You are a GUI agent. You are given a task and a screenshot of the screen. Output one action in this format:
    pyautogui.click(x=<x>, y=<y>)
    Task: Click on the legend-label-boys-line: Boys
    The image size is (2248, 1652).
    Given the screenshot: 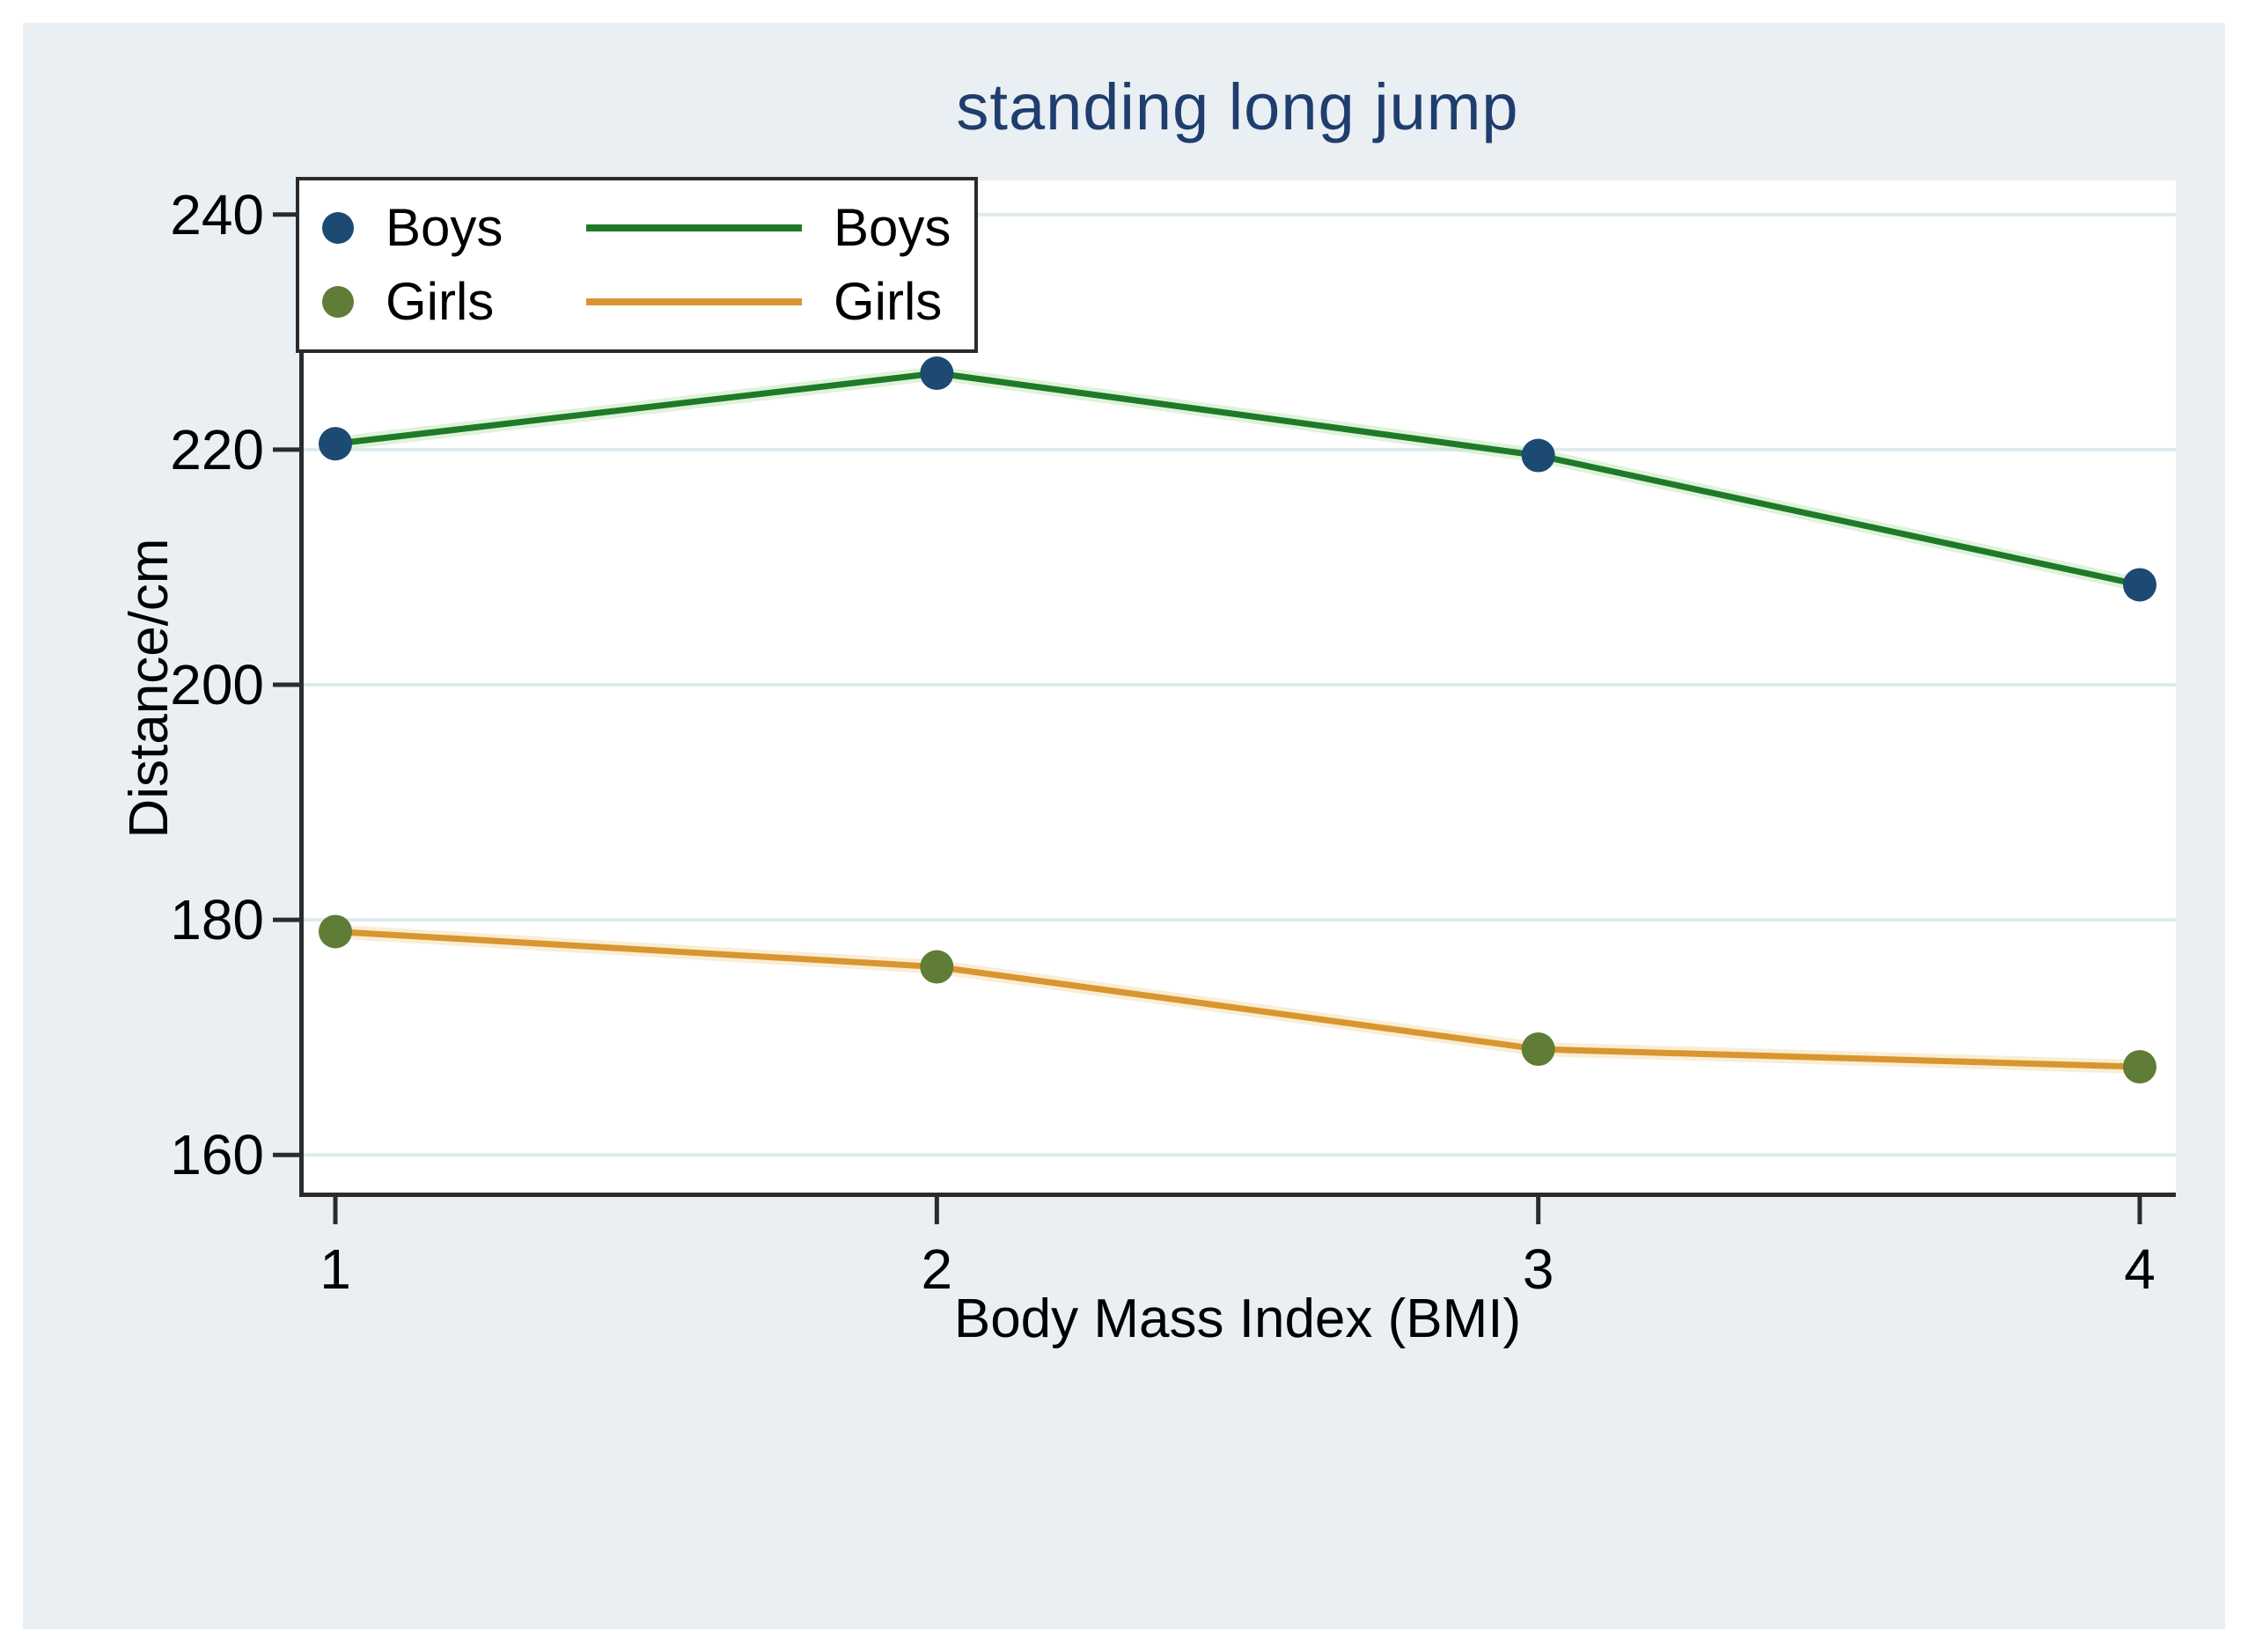 What is the action you would take?
    pyautogui.click(x=892, y=227)
    